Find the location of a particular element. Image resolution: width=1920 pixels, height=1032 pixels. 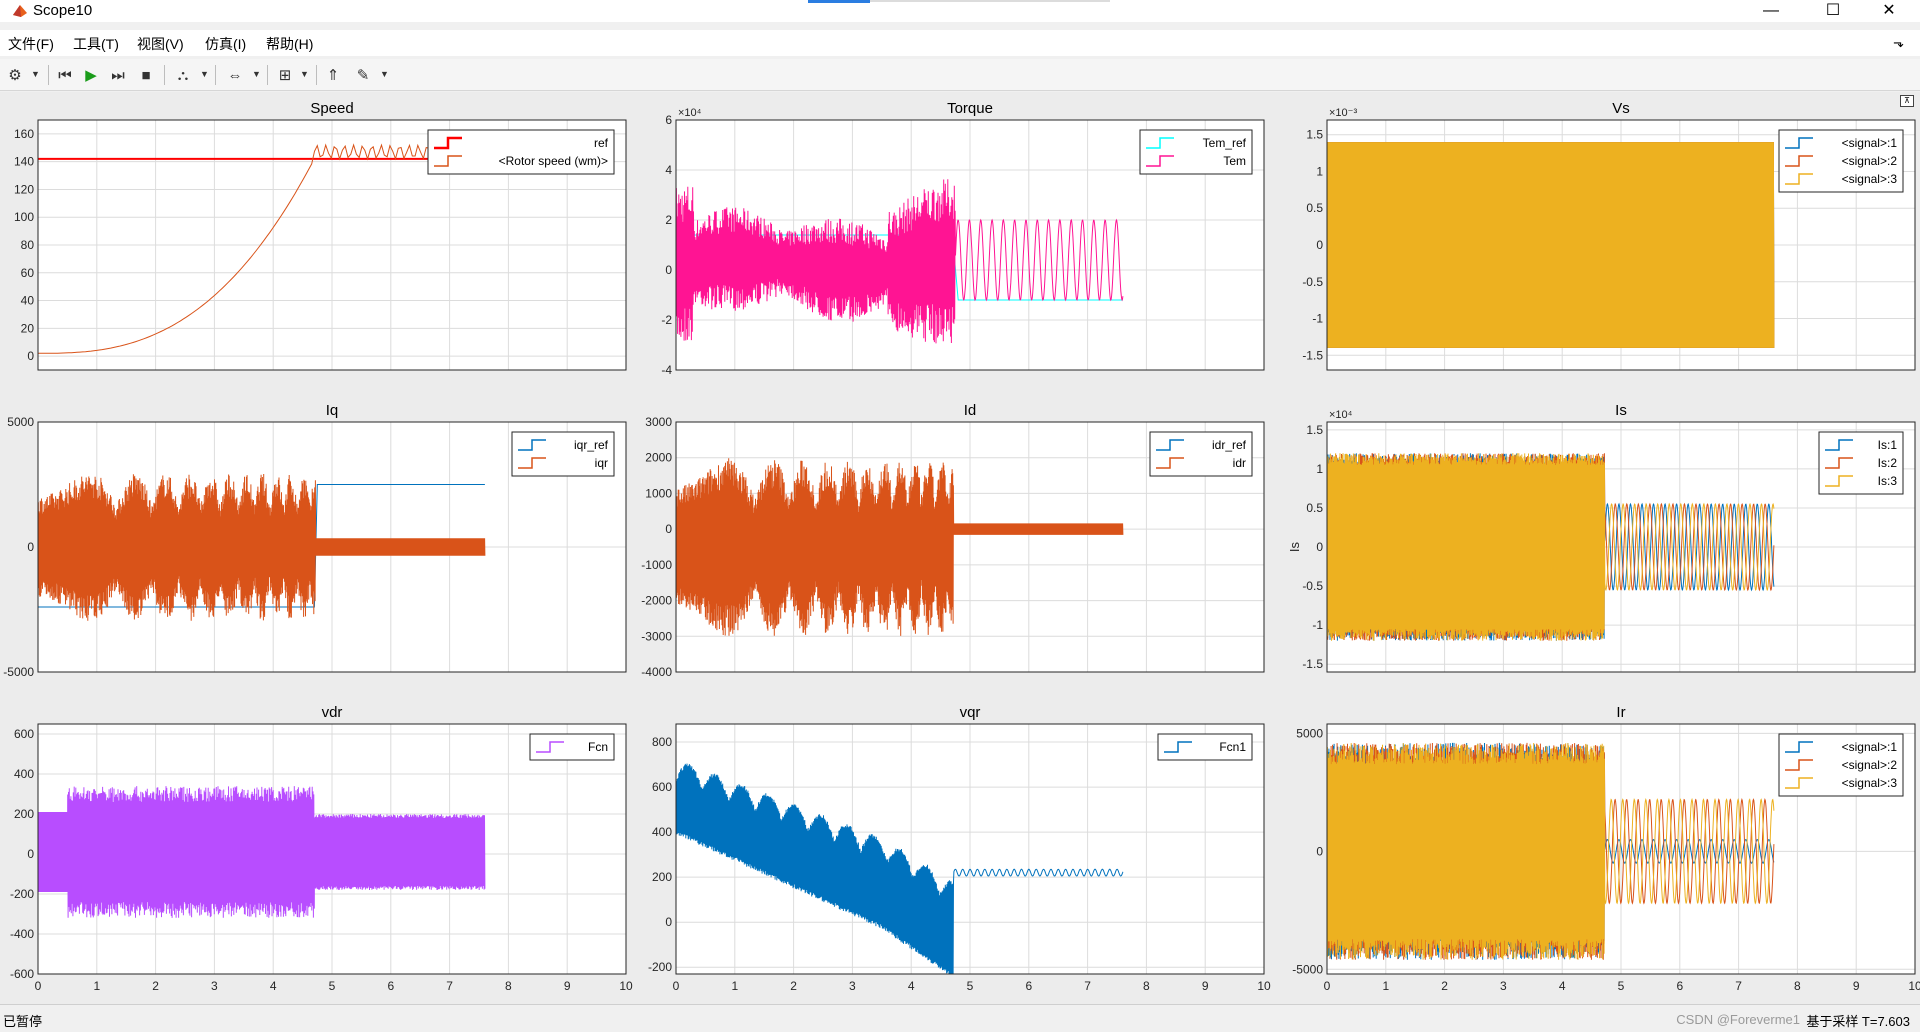

menu-bar: 文件(F) 工具(T) 视图(V) 仿真(I) 帮助(H) ⬎ is located at coordinates (960, 43).